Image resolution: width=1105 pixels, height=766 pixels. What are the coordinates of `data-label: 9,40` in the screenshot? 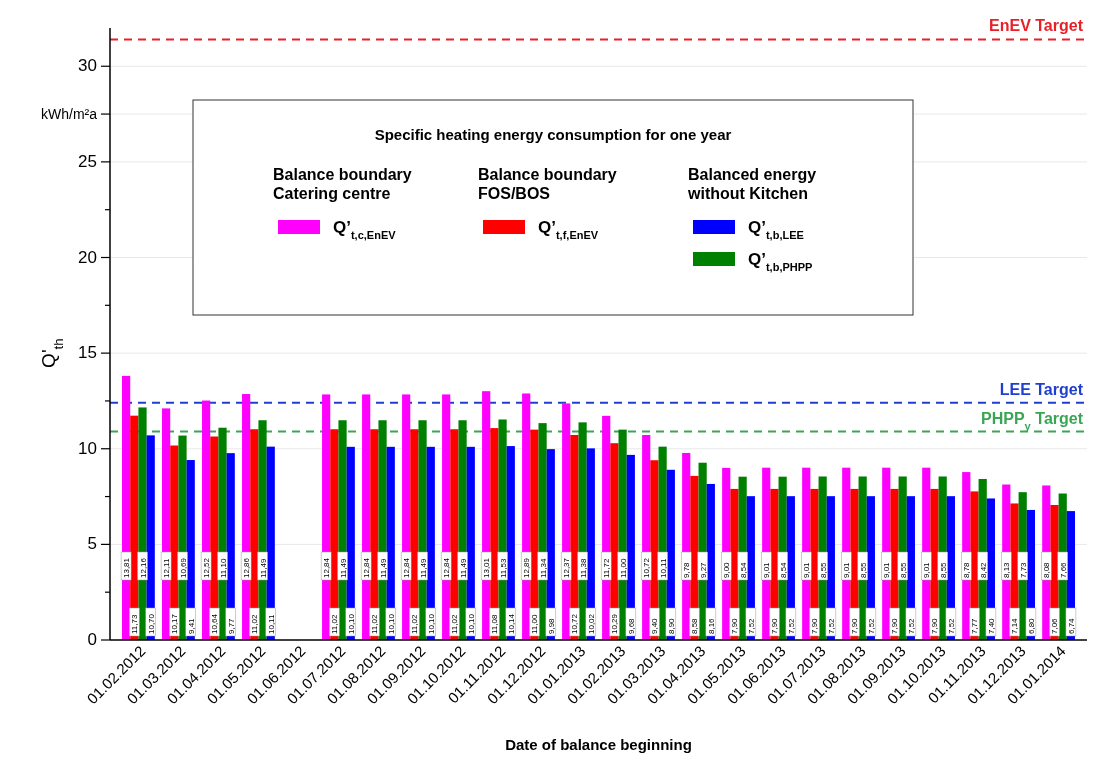 It's located at (655, 625).